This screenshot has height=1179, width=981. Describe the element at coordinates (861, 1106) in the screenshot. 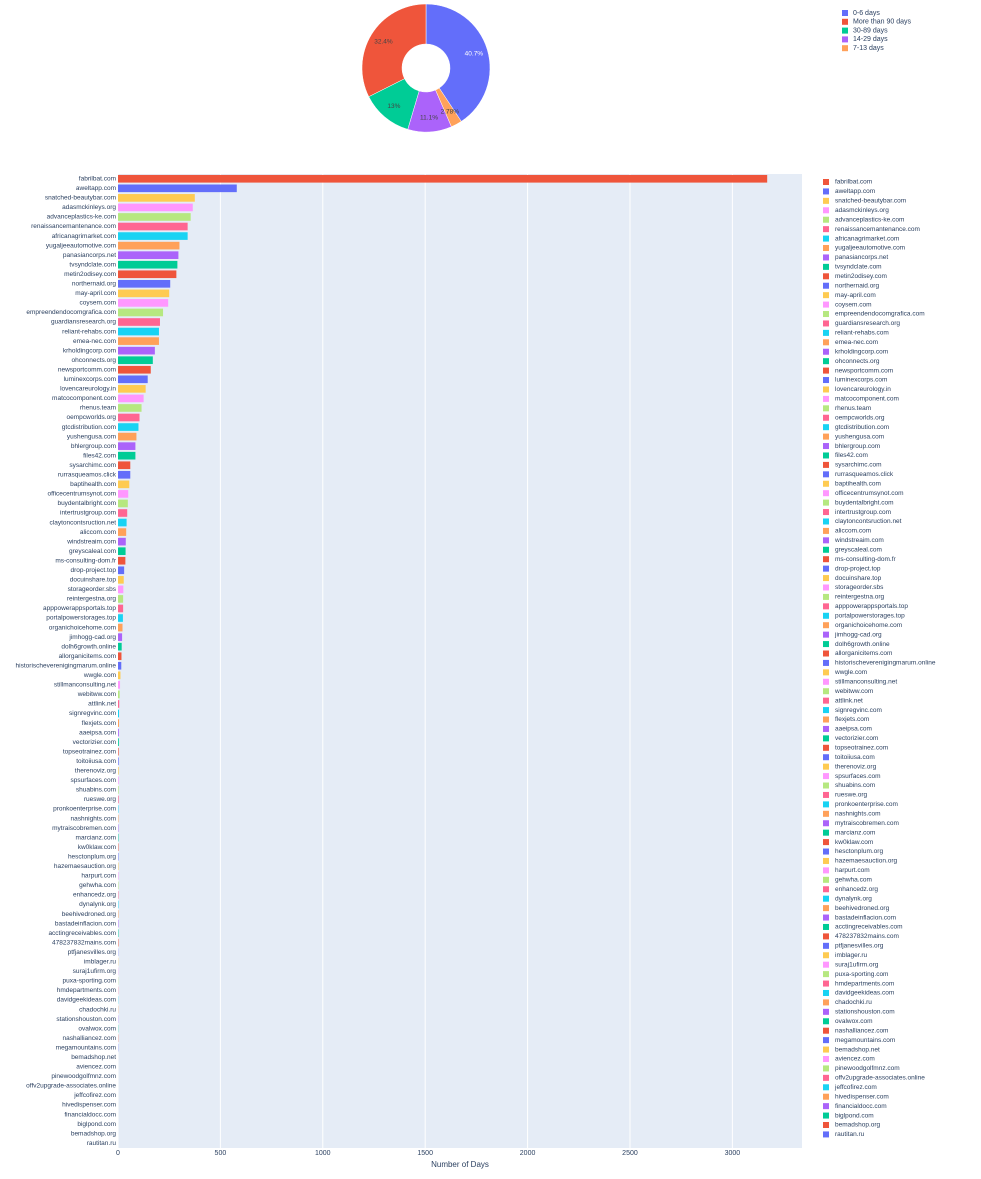

I see `legend-label: financialdocc.com` at that location.